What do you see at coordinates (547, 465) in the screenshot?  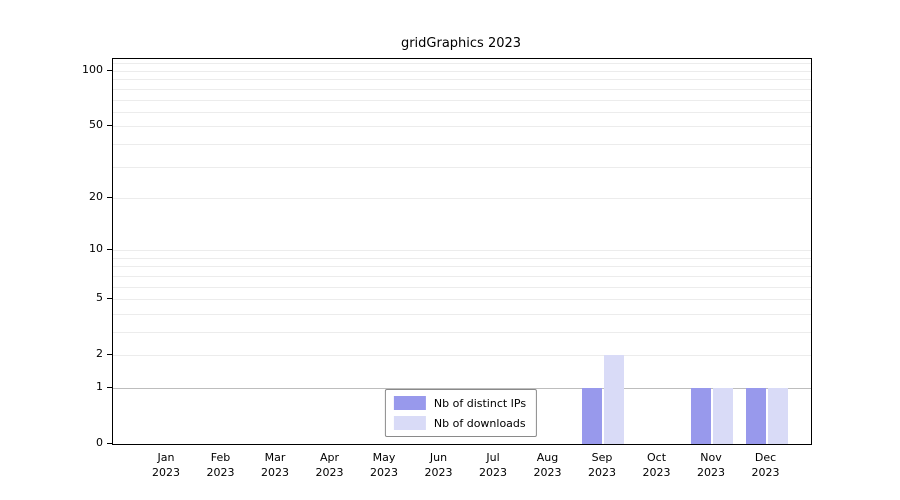 I see `x-tick-label: Aug 2023` at bounding box center [547, 465].